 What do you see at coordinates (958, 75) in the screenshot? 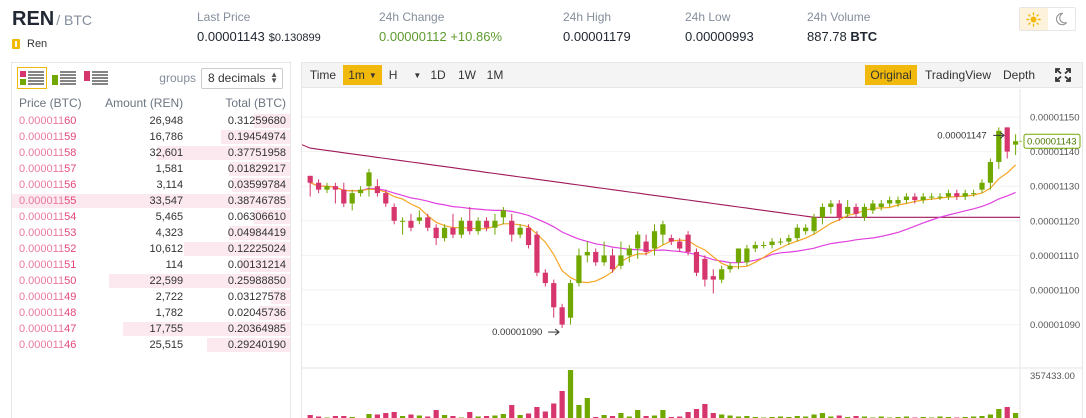
I see `view-tradingview: TradingView` at bounding box center [958, 75].